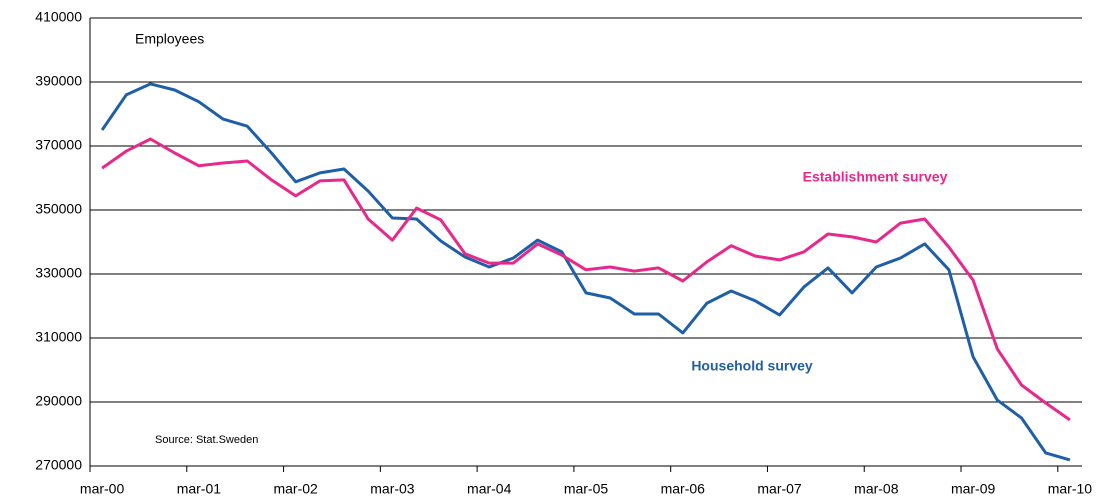 This screenshot has width=1102, height=500. Describe the element at coordinates (752, 366) in the screenshot. I see `series-label: Household survey` at that location.